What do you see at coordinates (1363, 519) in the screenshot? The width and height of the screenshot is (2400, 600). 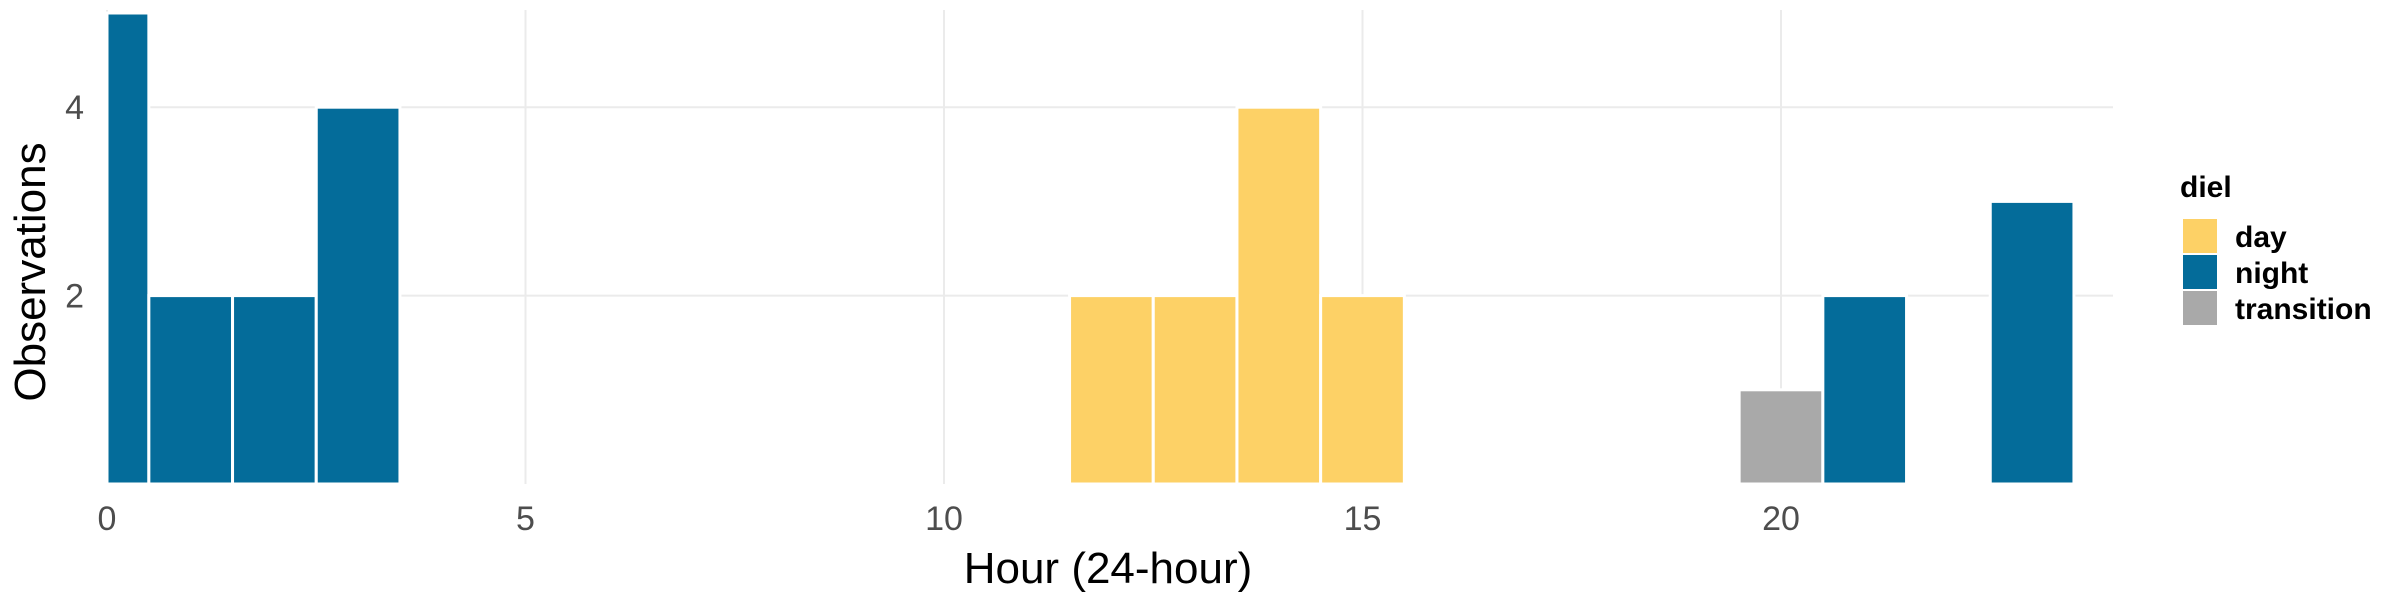 I see `x-tick-label: 15` at bounding box center [1363, 519].